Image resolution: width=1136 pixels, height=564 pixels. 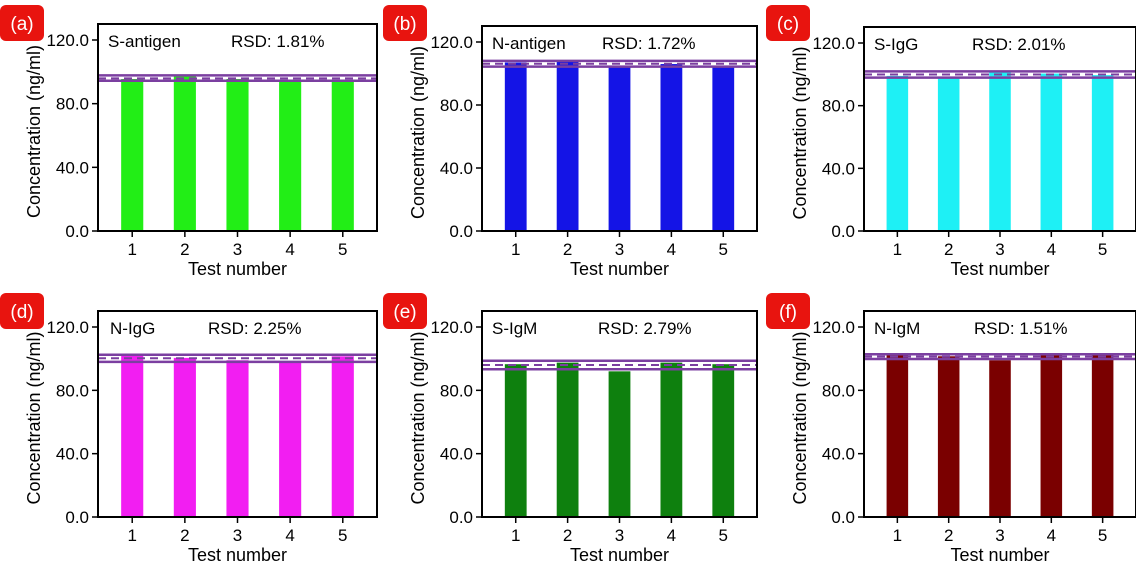 I want to click on panel-tag-label: (d), so click(x=21, y=312).